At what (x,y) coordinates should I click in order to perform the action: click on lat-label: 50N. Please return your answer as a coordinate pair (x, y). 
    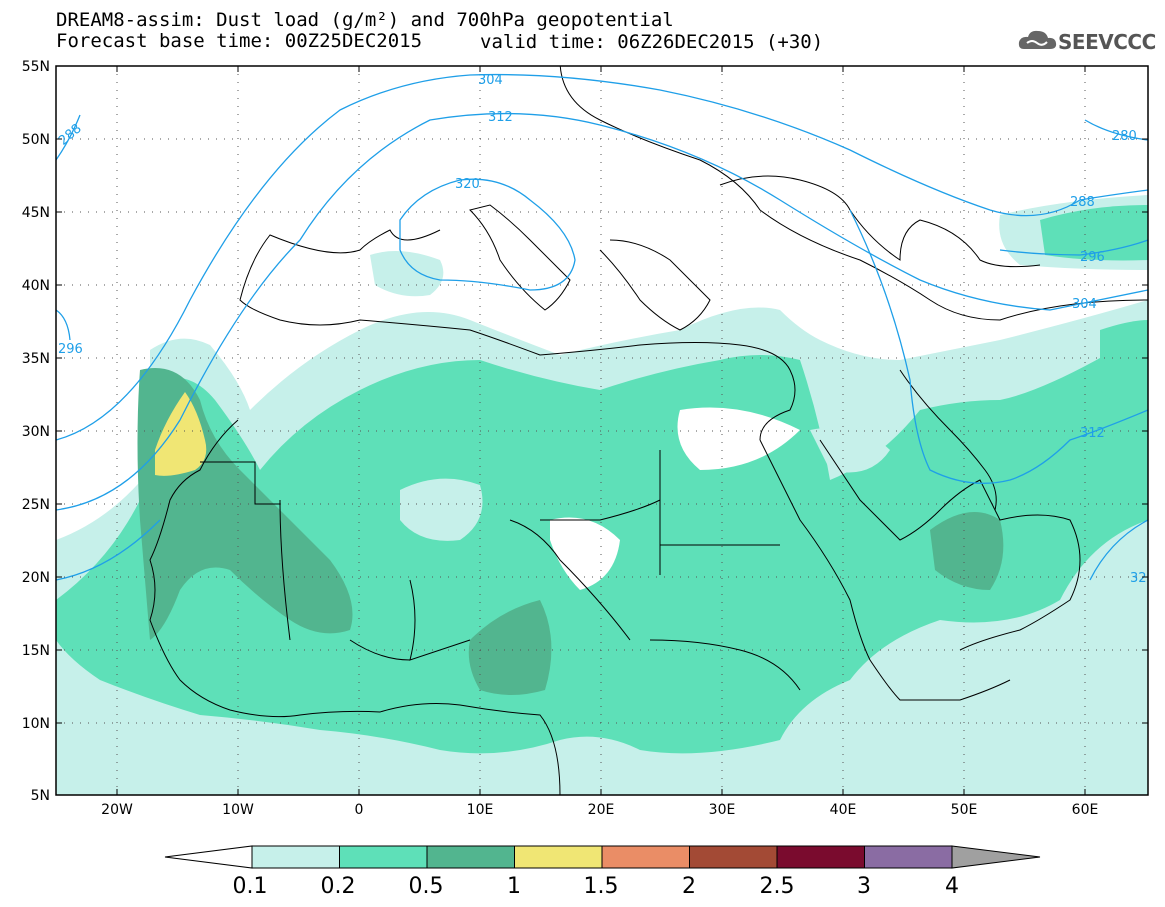
    Looking at the image, I should click on (36, 140).